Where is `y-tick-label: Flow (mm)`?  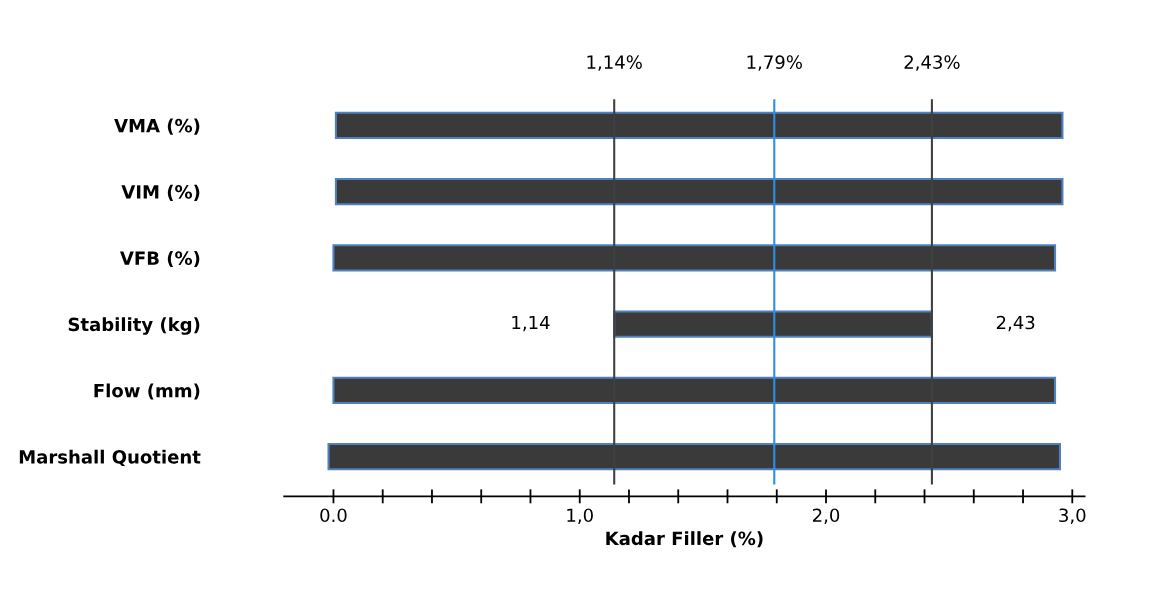 y-tick-label: Flow (mm) is located at coordinates (147, 391).